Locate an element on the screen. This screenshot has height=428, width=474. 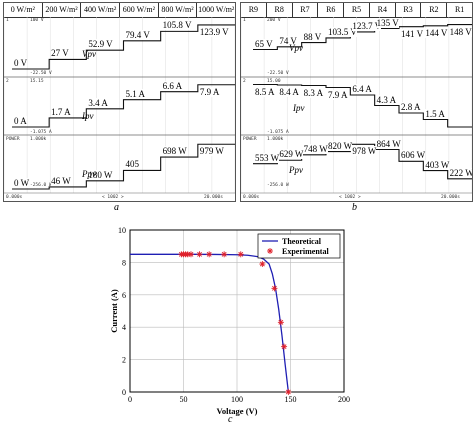
voltage-step-label: 27 V is located at coordinates (60, 53).